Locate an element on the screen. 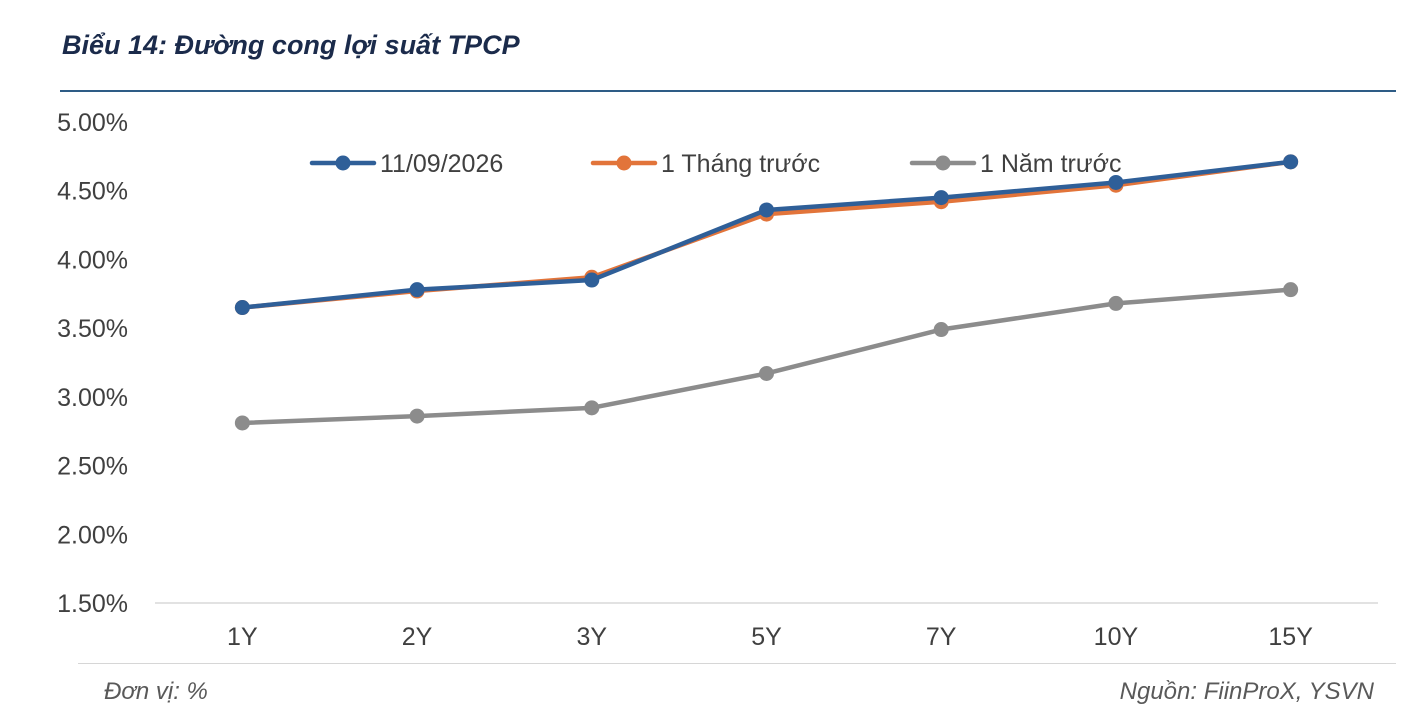  unit-note: Đơn vị: % is located at coordinates (156, 691).